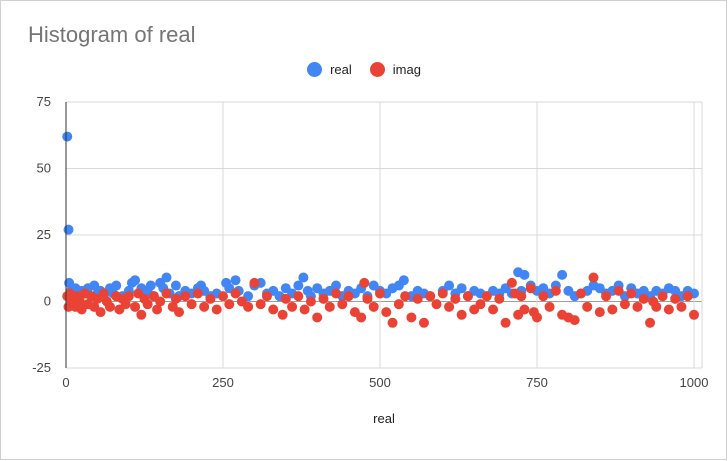 The width and height of the screenshot is (728, 461). Describe the element at coordinates (112, 34) in the screenshot. I see `chart-title: Histogram of real` at that location.